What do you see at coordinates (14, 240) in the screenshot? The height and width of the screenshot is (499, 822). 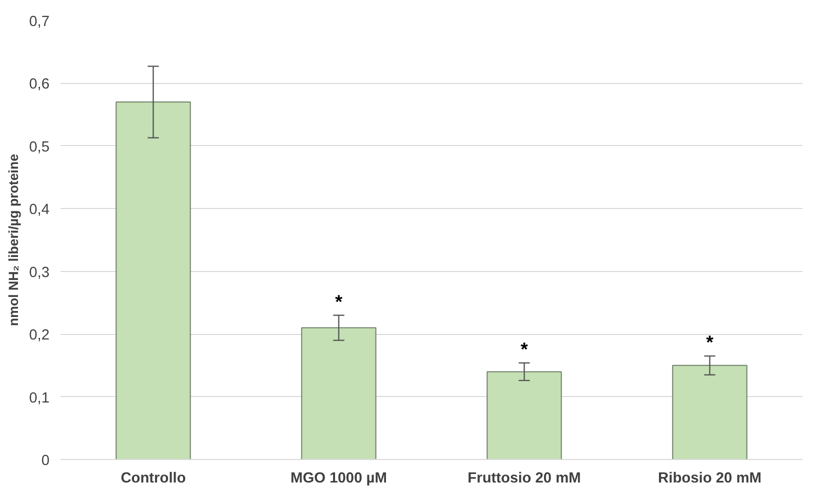 I see `y-axis-title: nmol NH₂ liberi/µg proteine` at bounding box center [14, 240].